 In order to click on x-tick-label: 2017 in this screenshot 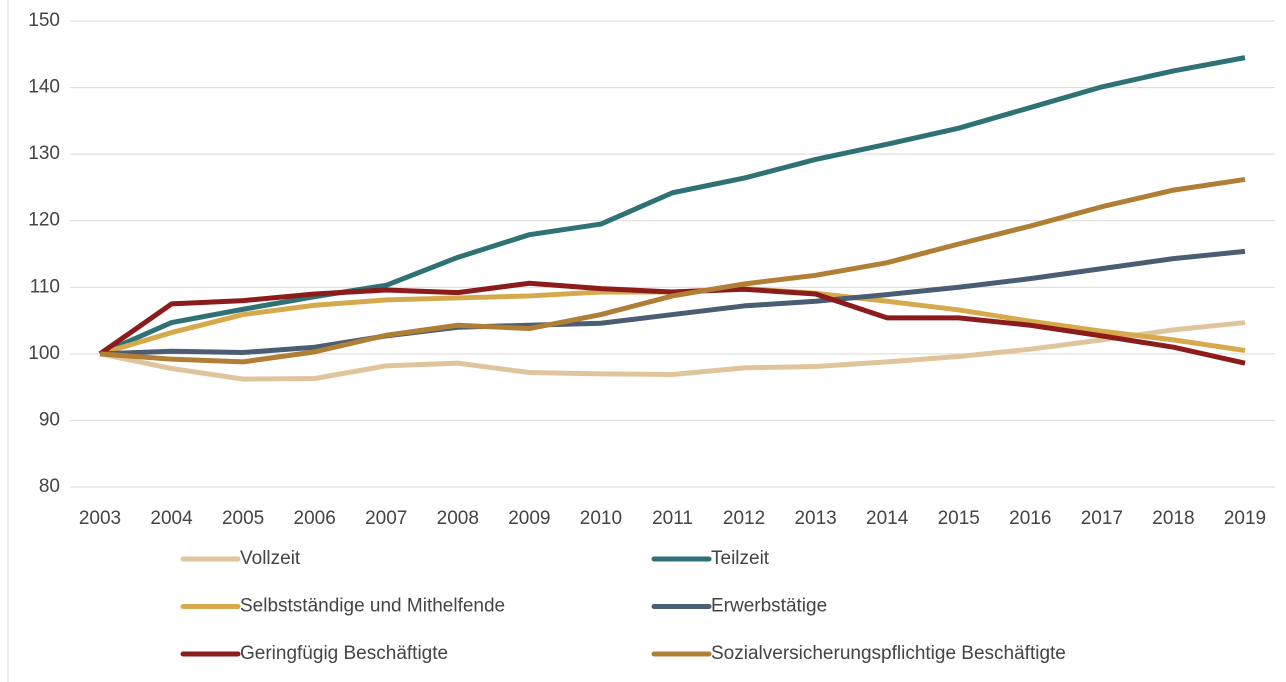, I will do `click(1102, 518)`.